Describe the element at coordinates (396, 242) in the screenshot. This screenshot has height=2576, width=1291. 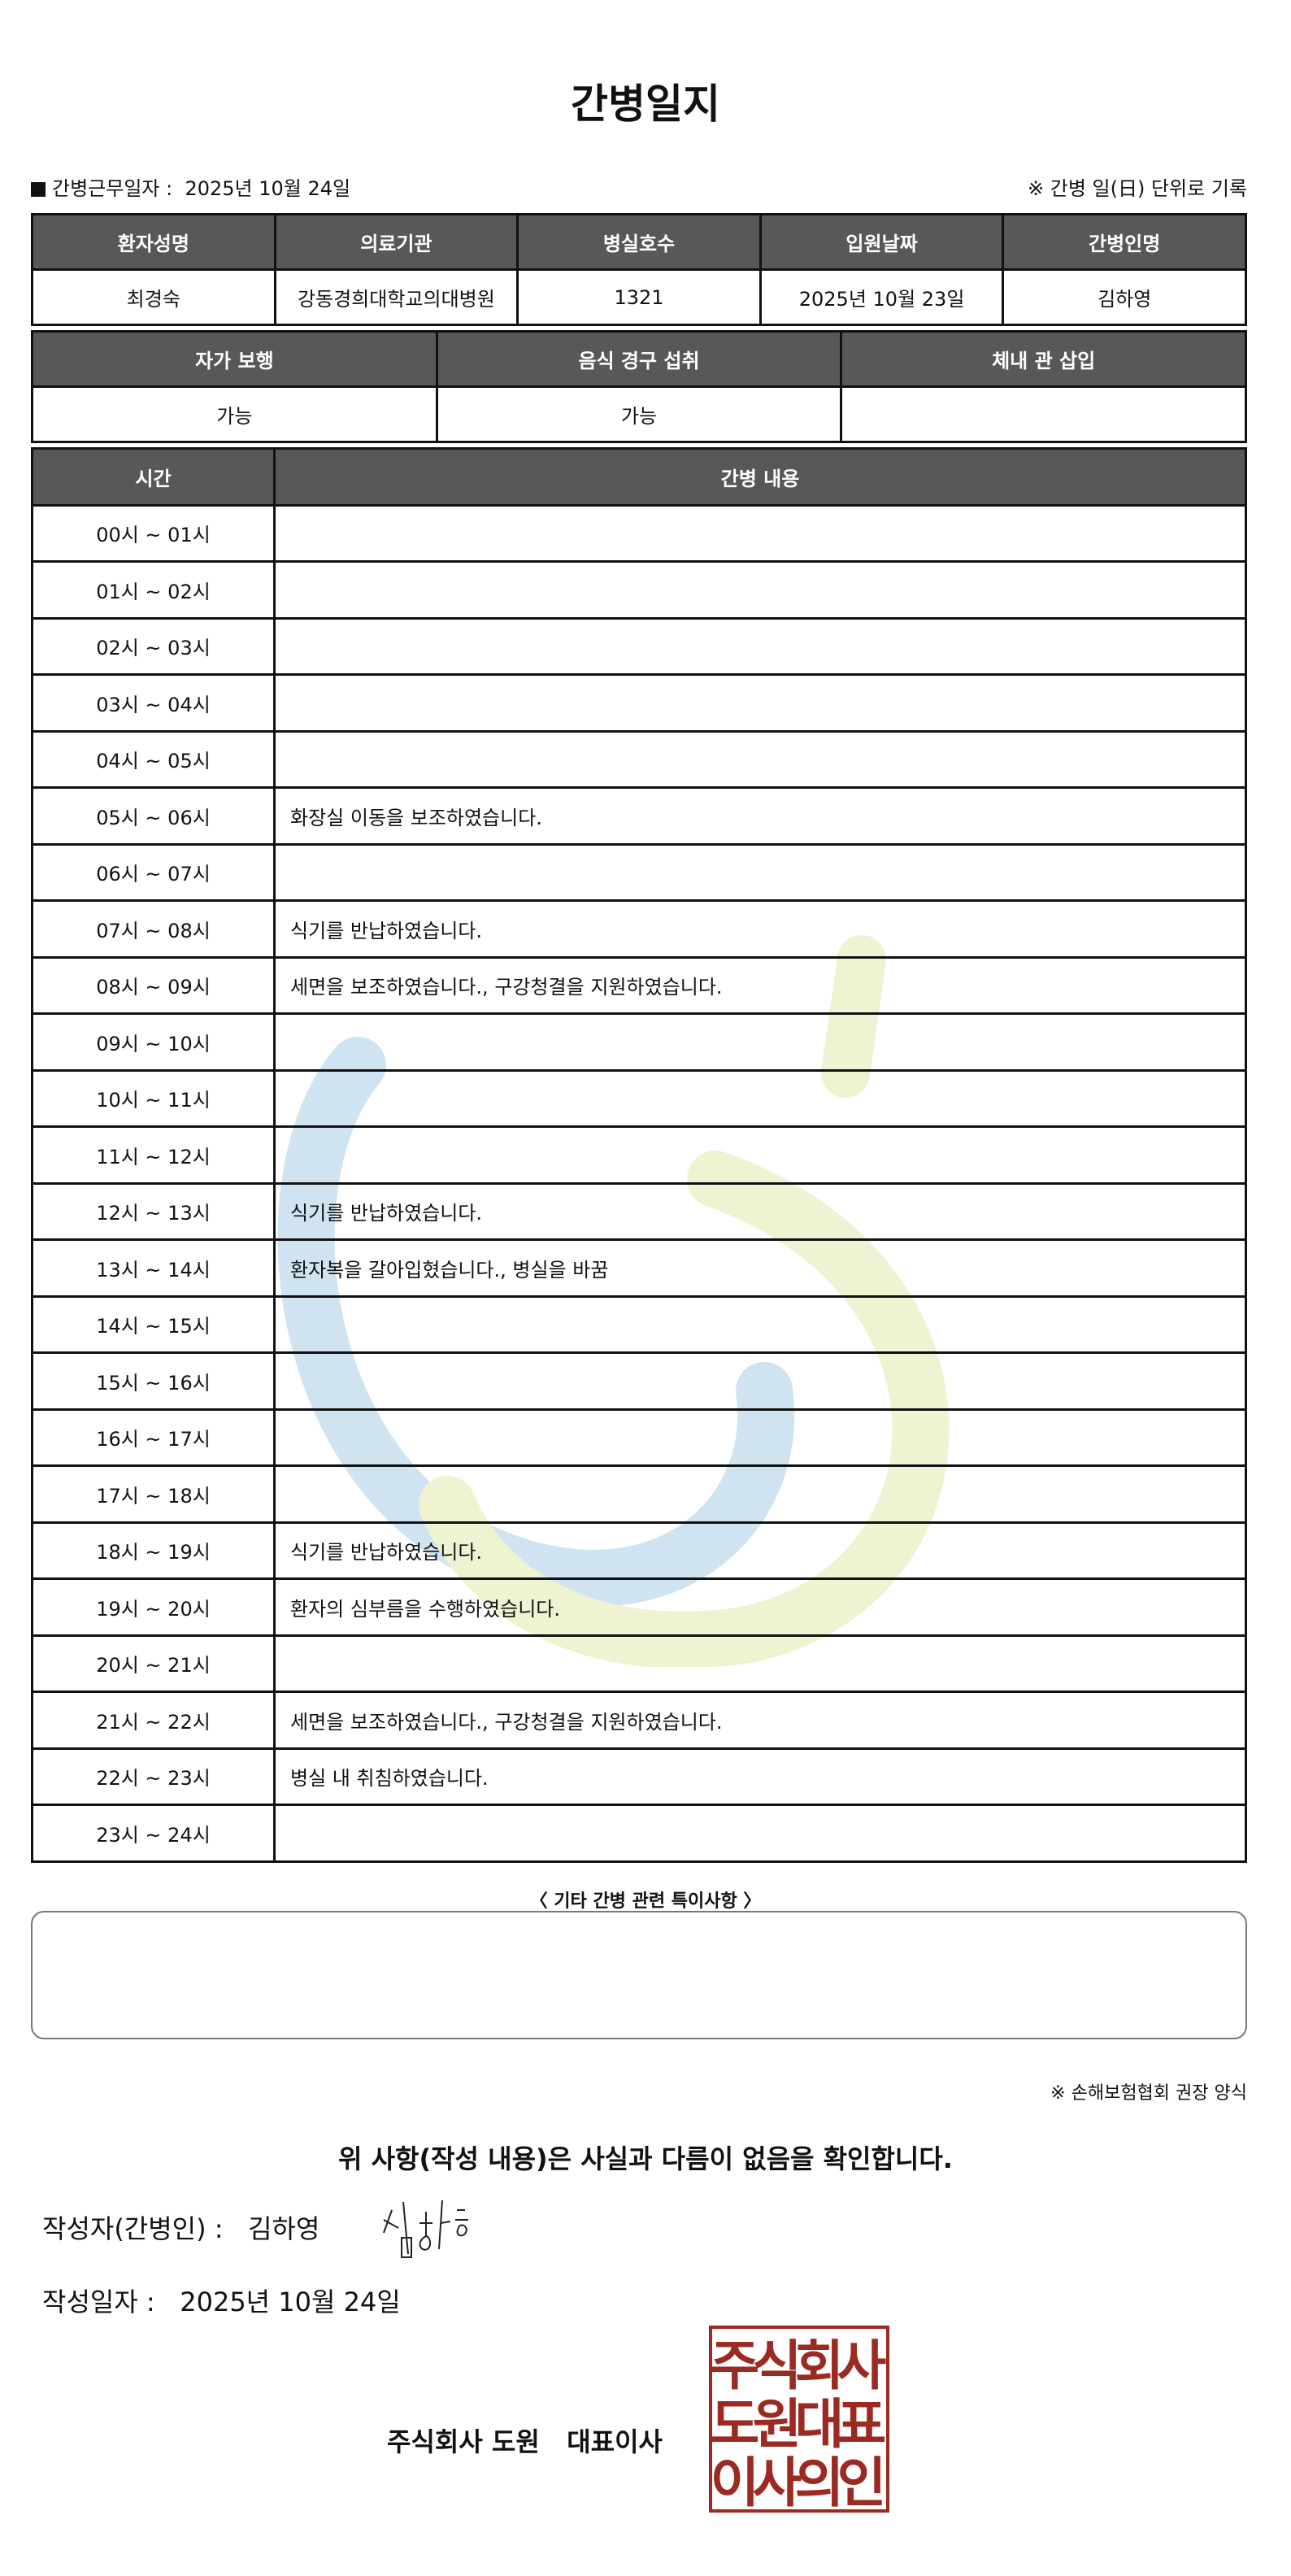
I see `header-hospital: 의료기관` at that location.